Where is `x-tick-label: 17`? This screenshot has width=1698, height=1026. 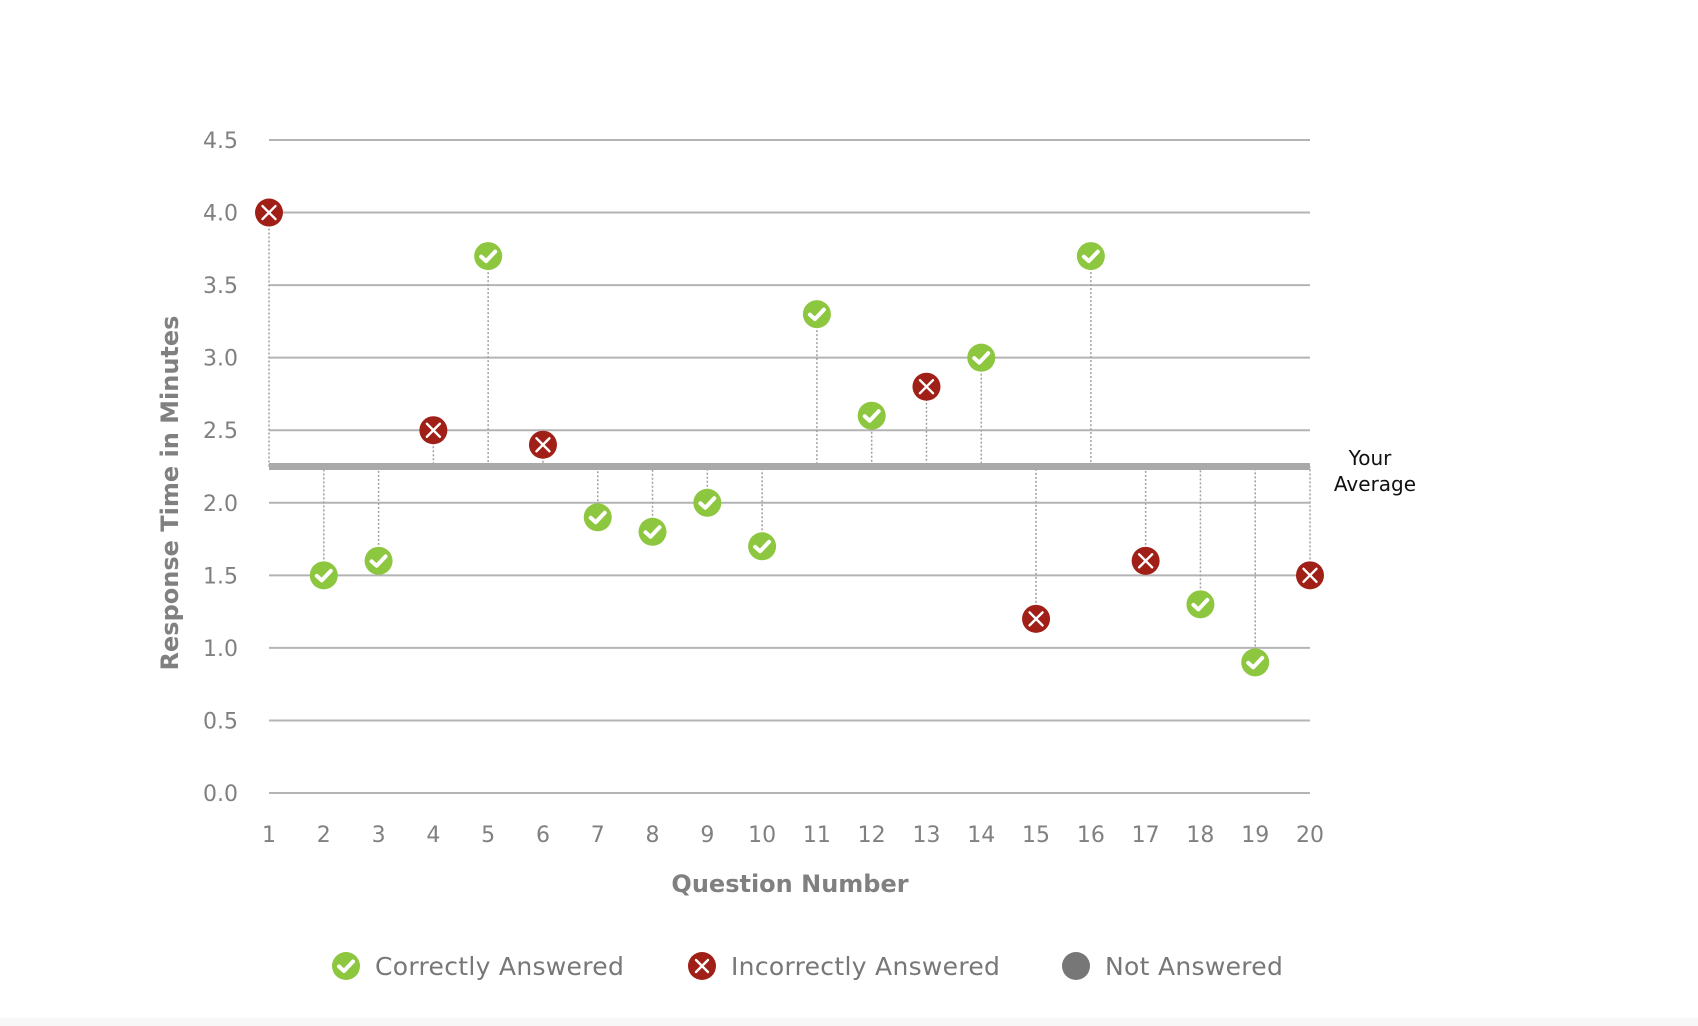
x-tick-label: 17 is located at coordinates (1146, 835).